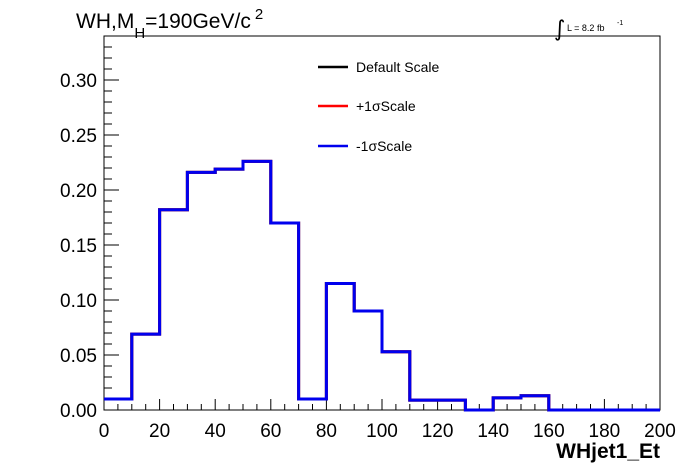  What do you see at coordinates (78, 191) in the screenshot?
I see `y-tick-label: 0.20` at bounding box center [78, 191].